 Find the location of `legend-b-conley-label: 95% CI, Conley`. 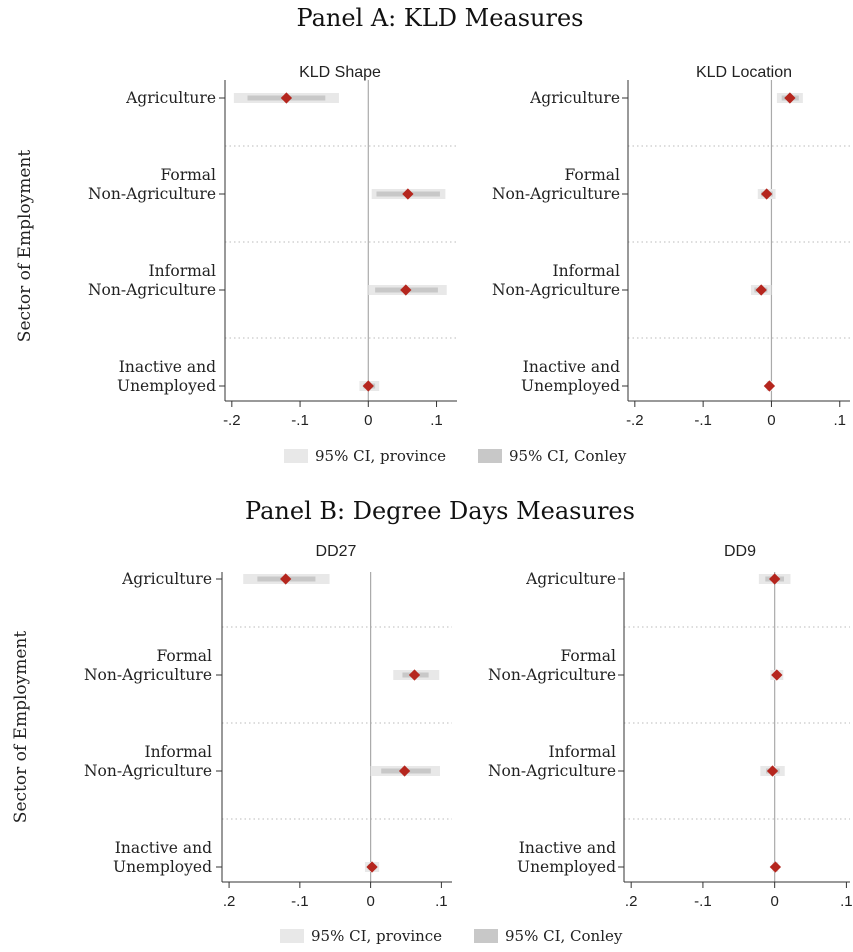

legend-b-conley-label: 95% CI, Conley is located at coordinates (564, 936).